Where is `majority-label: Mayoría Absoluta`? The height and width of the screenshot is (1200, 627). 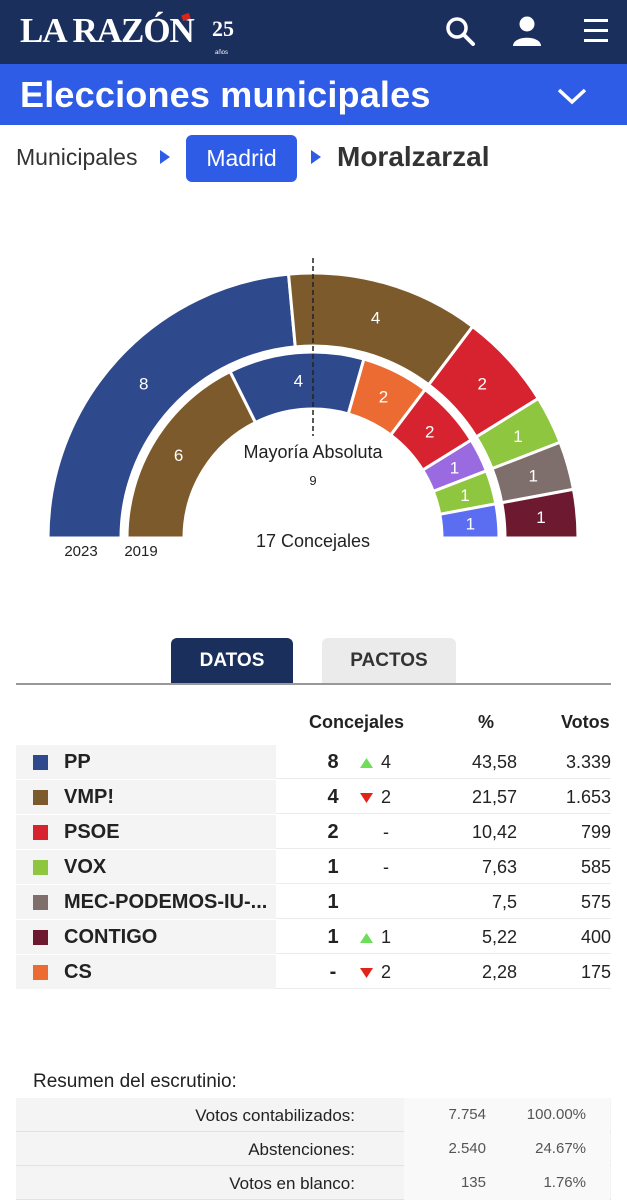
majority-label: Mayoría Absoluta is located at coordinates (313, 452).